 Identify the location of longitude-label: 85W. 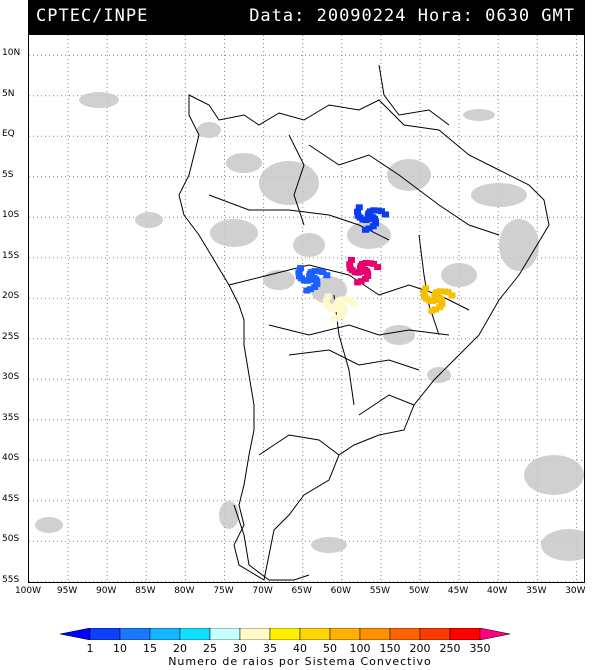
(145, 591).